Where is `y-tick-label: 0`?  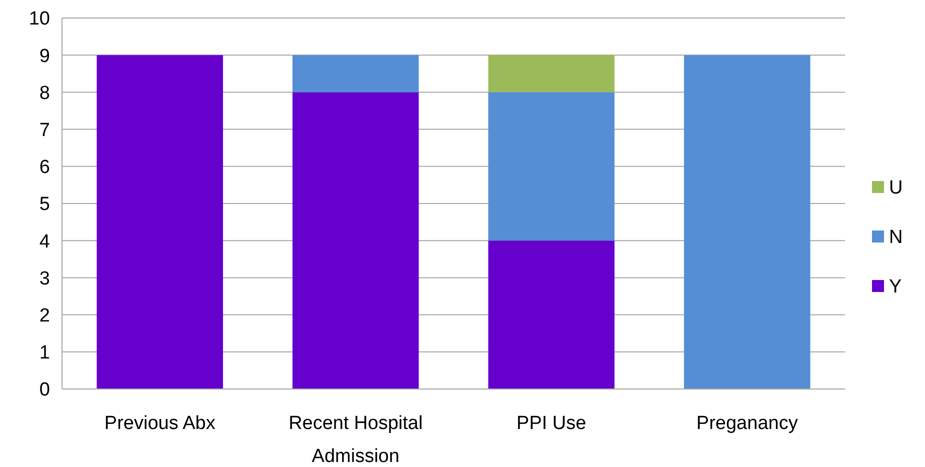
y-tick-label: 0 is located at coordinates (44, 390).